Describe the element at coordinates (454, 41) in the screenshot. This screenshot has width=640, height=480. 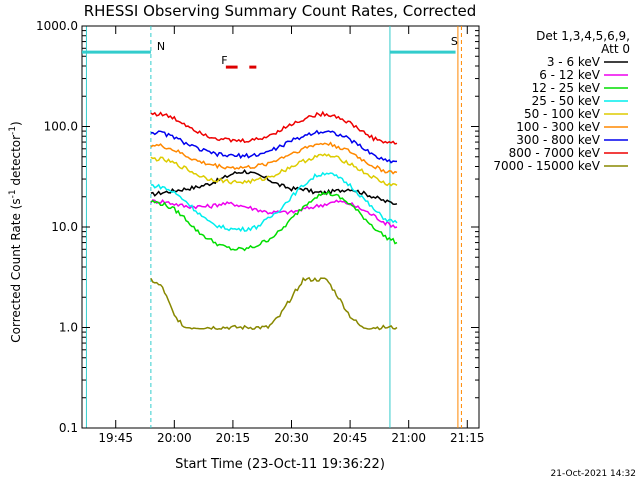
I see `marker-s-label: S` at that location.